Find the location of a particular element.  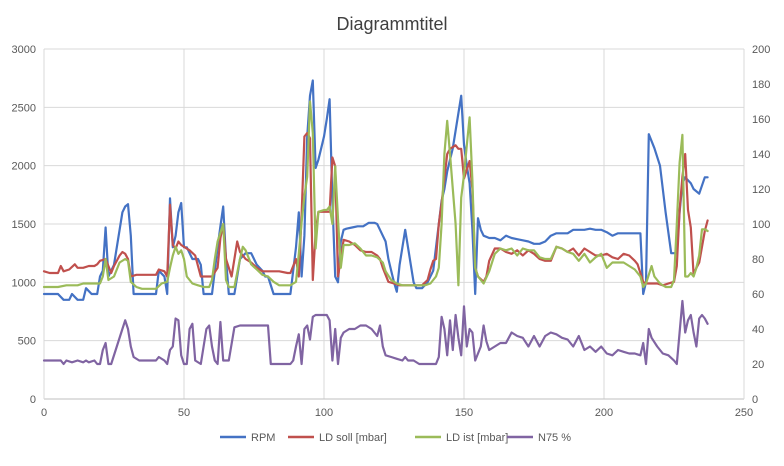

y-tick-label: 3000 is located at coordinates (24, 50).